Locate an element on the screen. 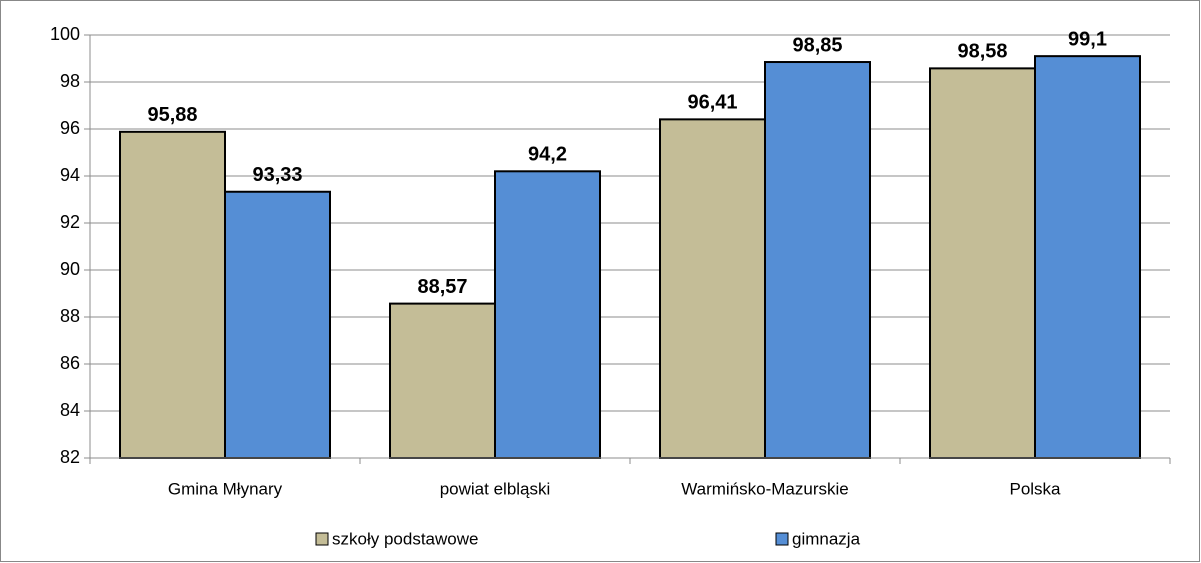 The image size is (1201, 563). y-tick-label: 86 is located at coordinates (70, 363).